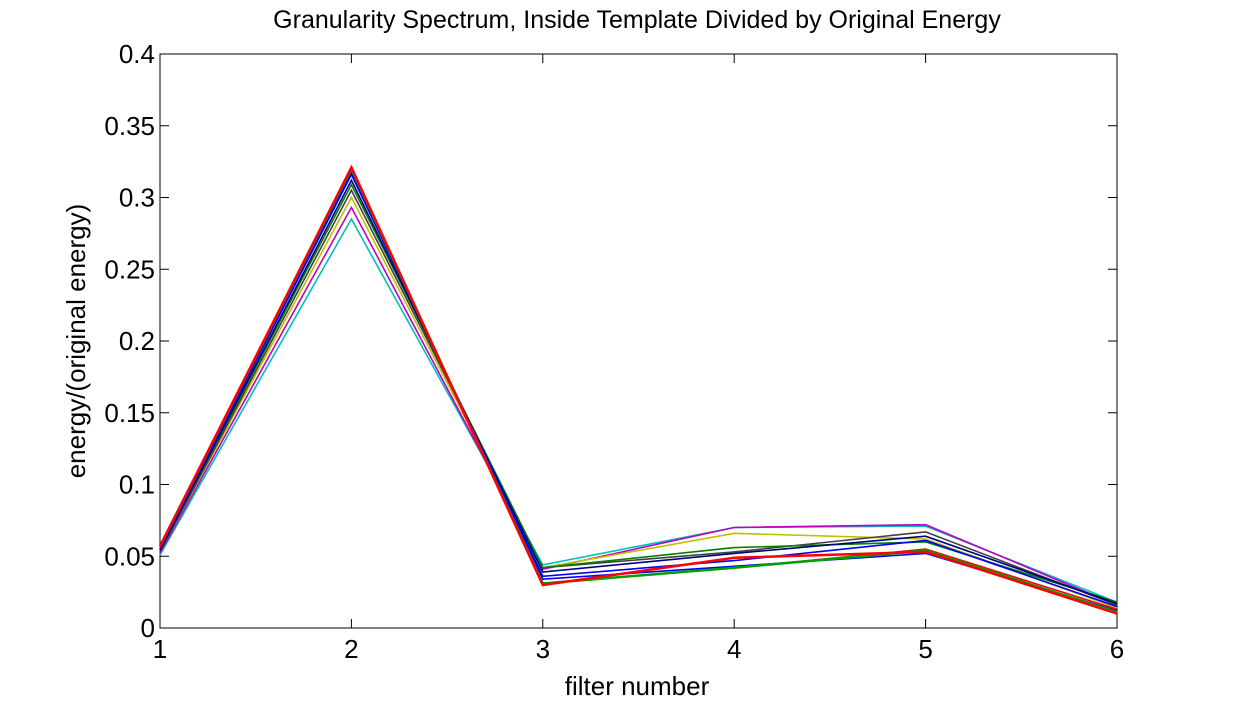 The width and height of the screenshot is (1235, 711). I want to click on y-tick-label: 0.35, so click(129, 126).